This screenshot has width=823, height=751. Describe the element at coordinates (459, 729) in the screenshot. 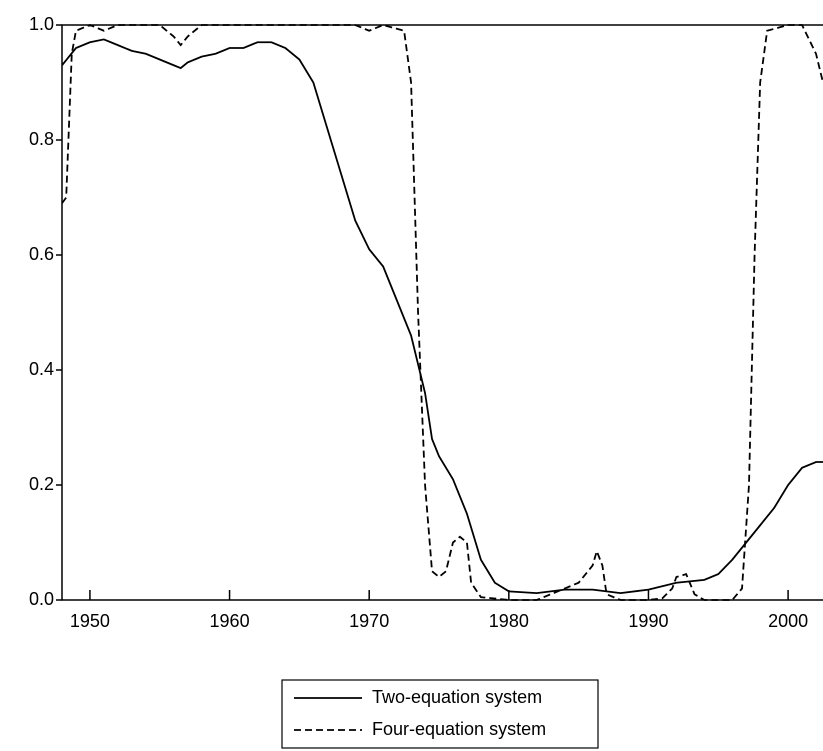

I see `legend-label: Four-equation system` at that location.